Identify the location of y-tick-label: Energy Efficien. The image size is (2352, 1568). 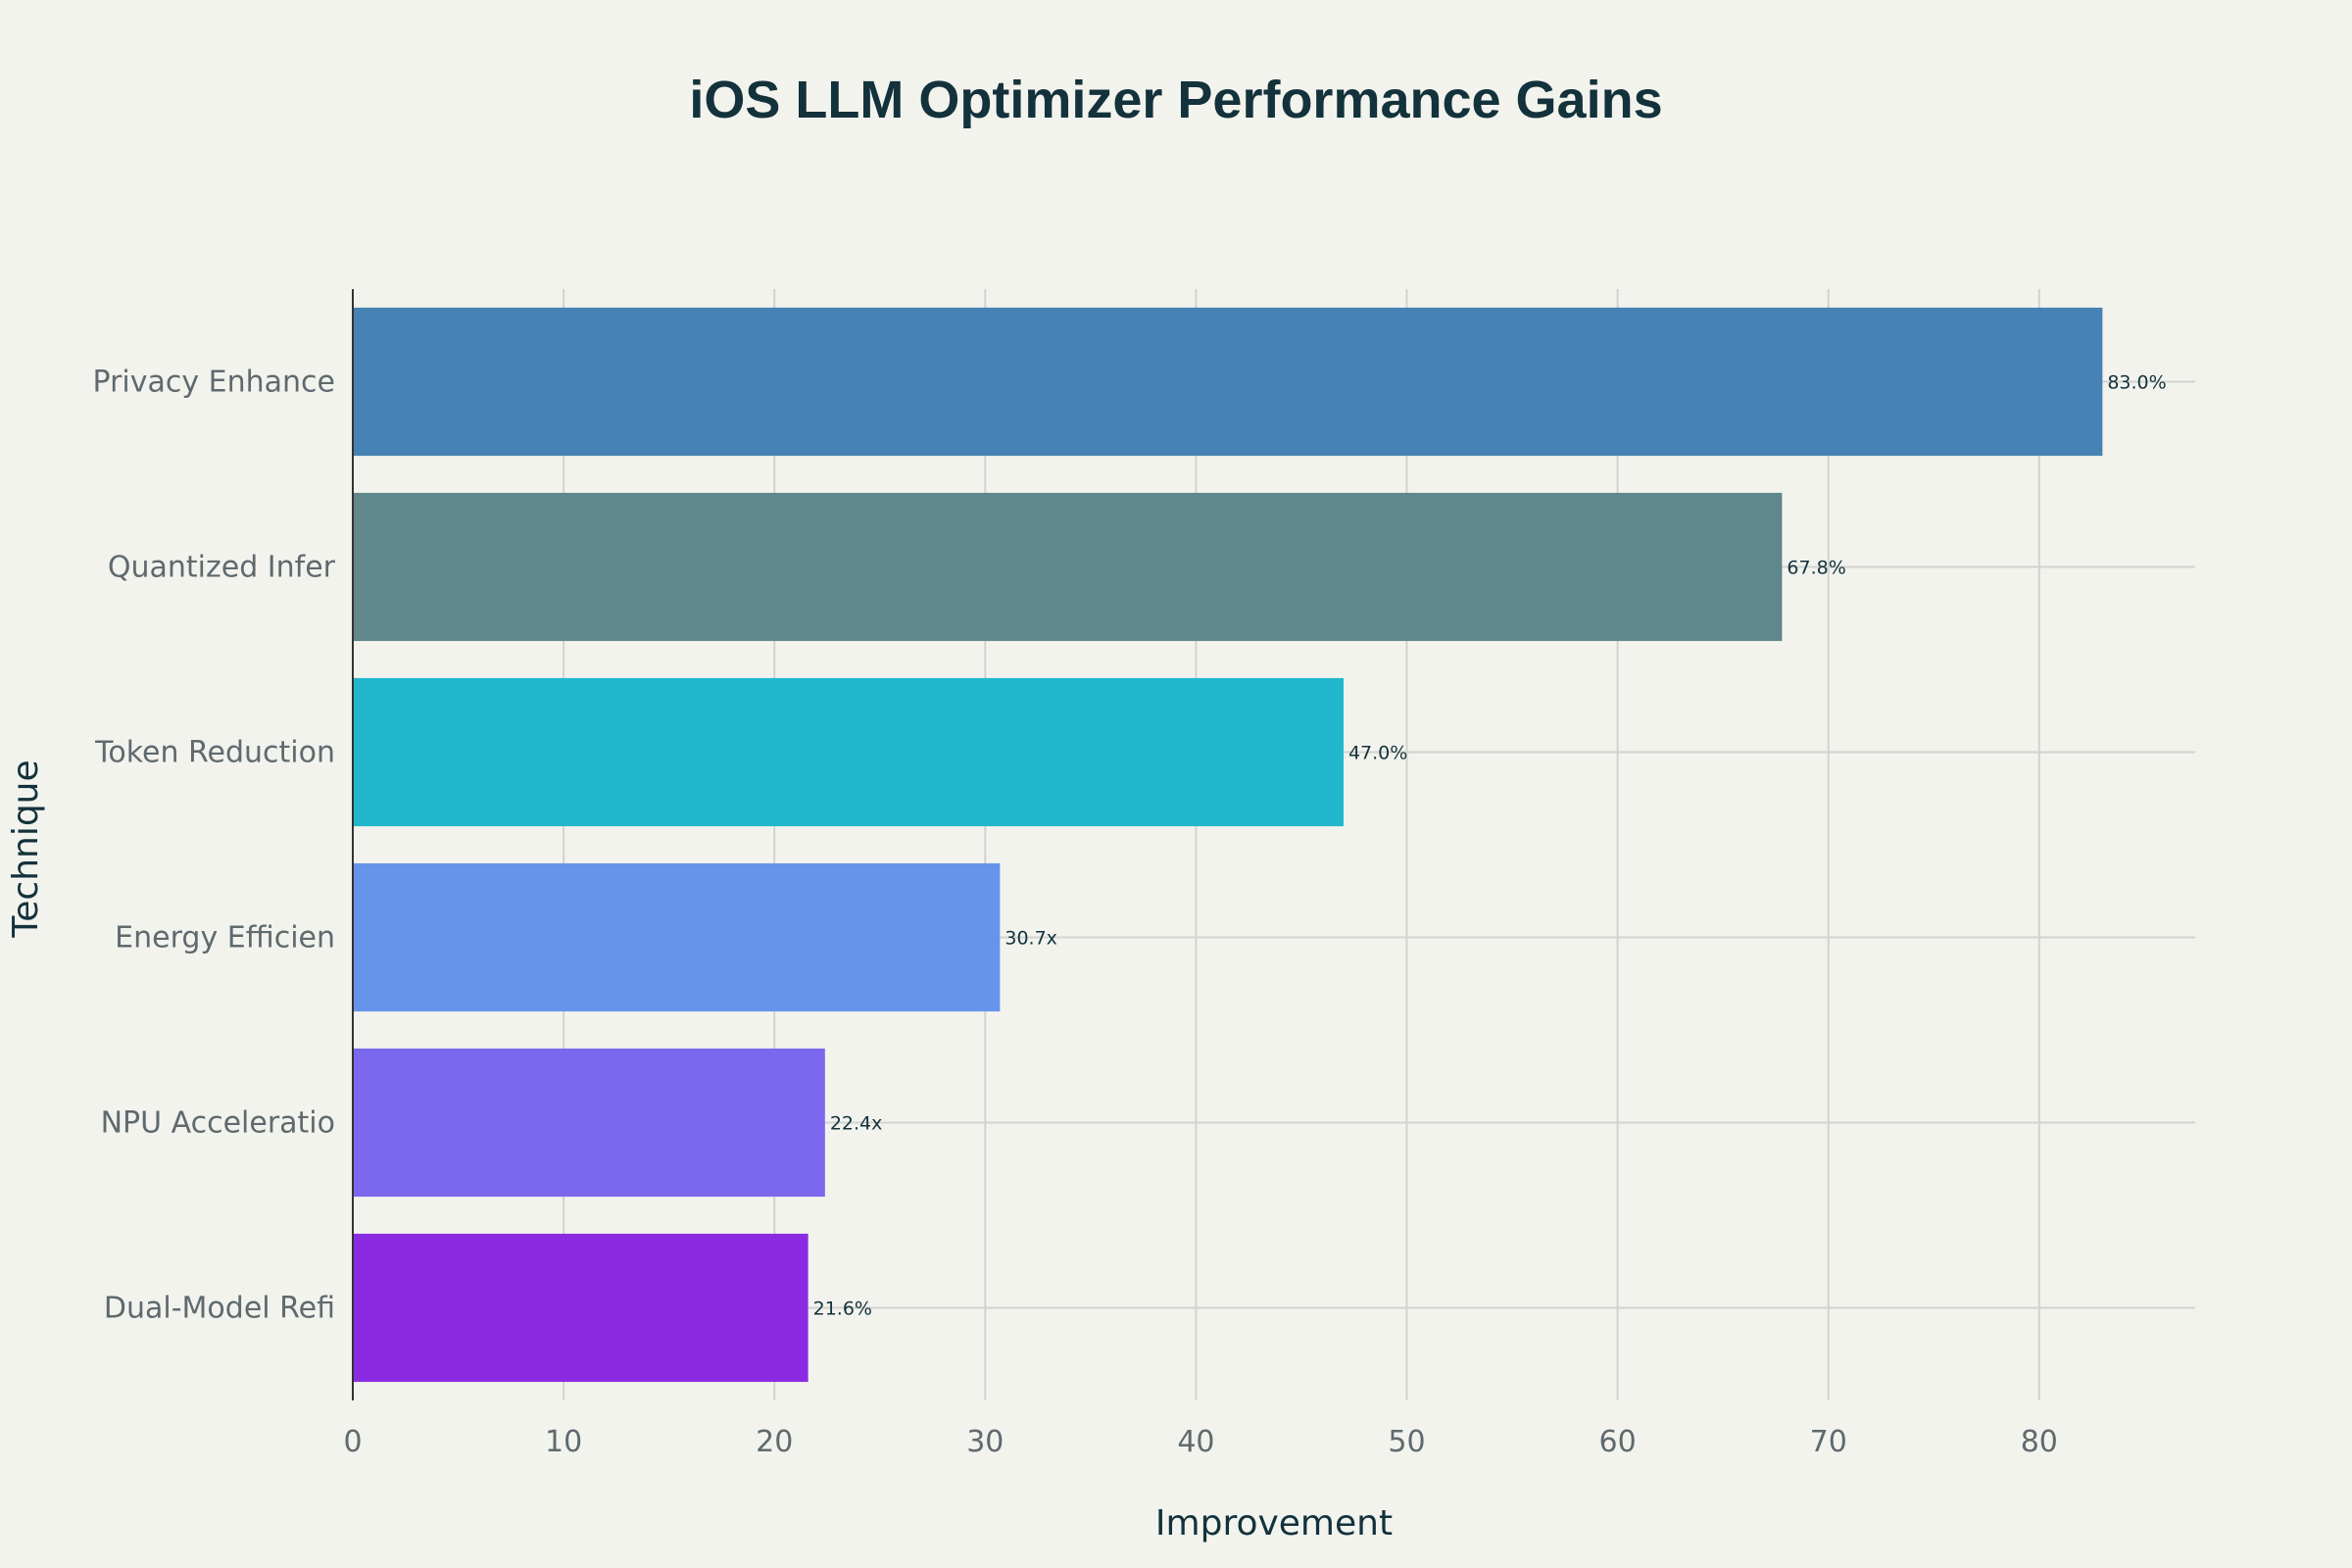
(225, 938).